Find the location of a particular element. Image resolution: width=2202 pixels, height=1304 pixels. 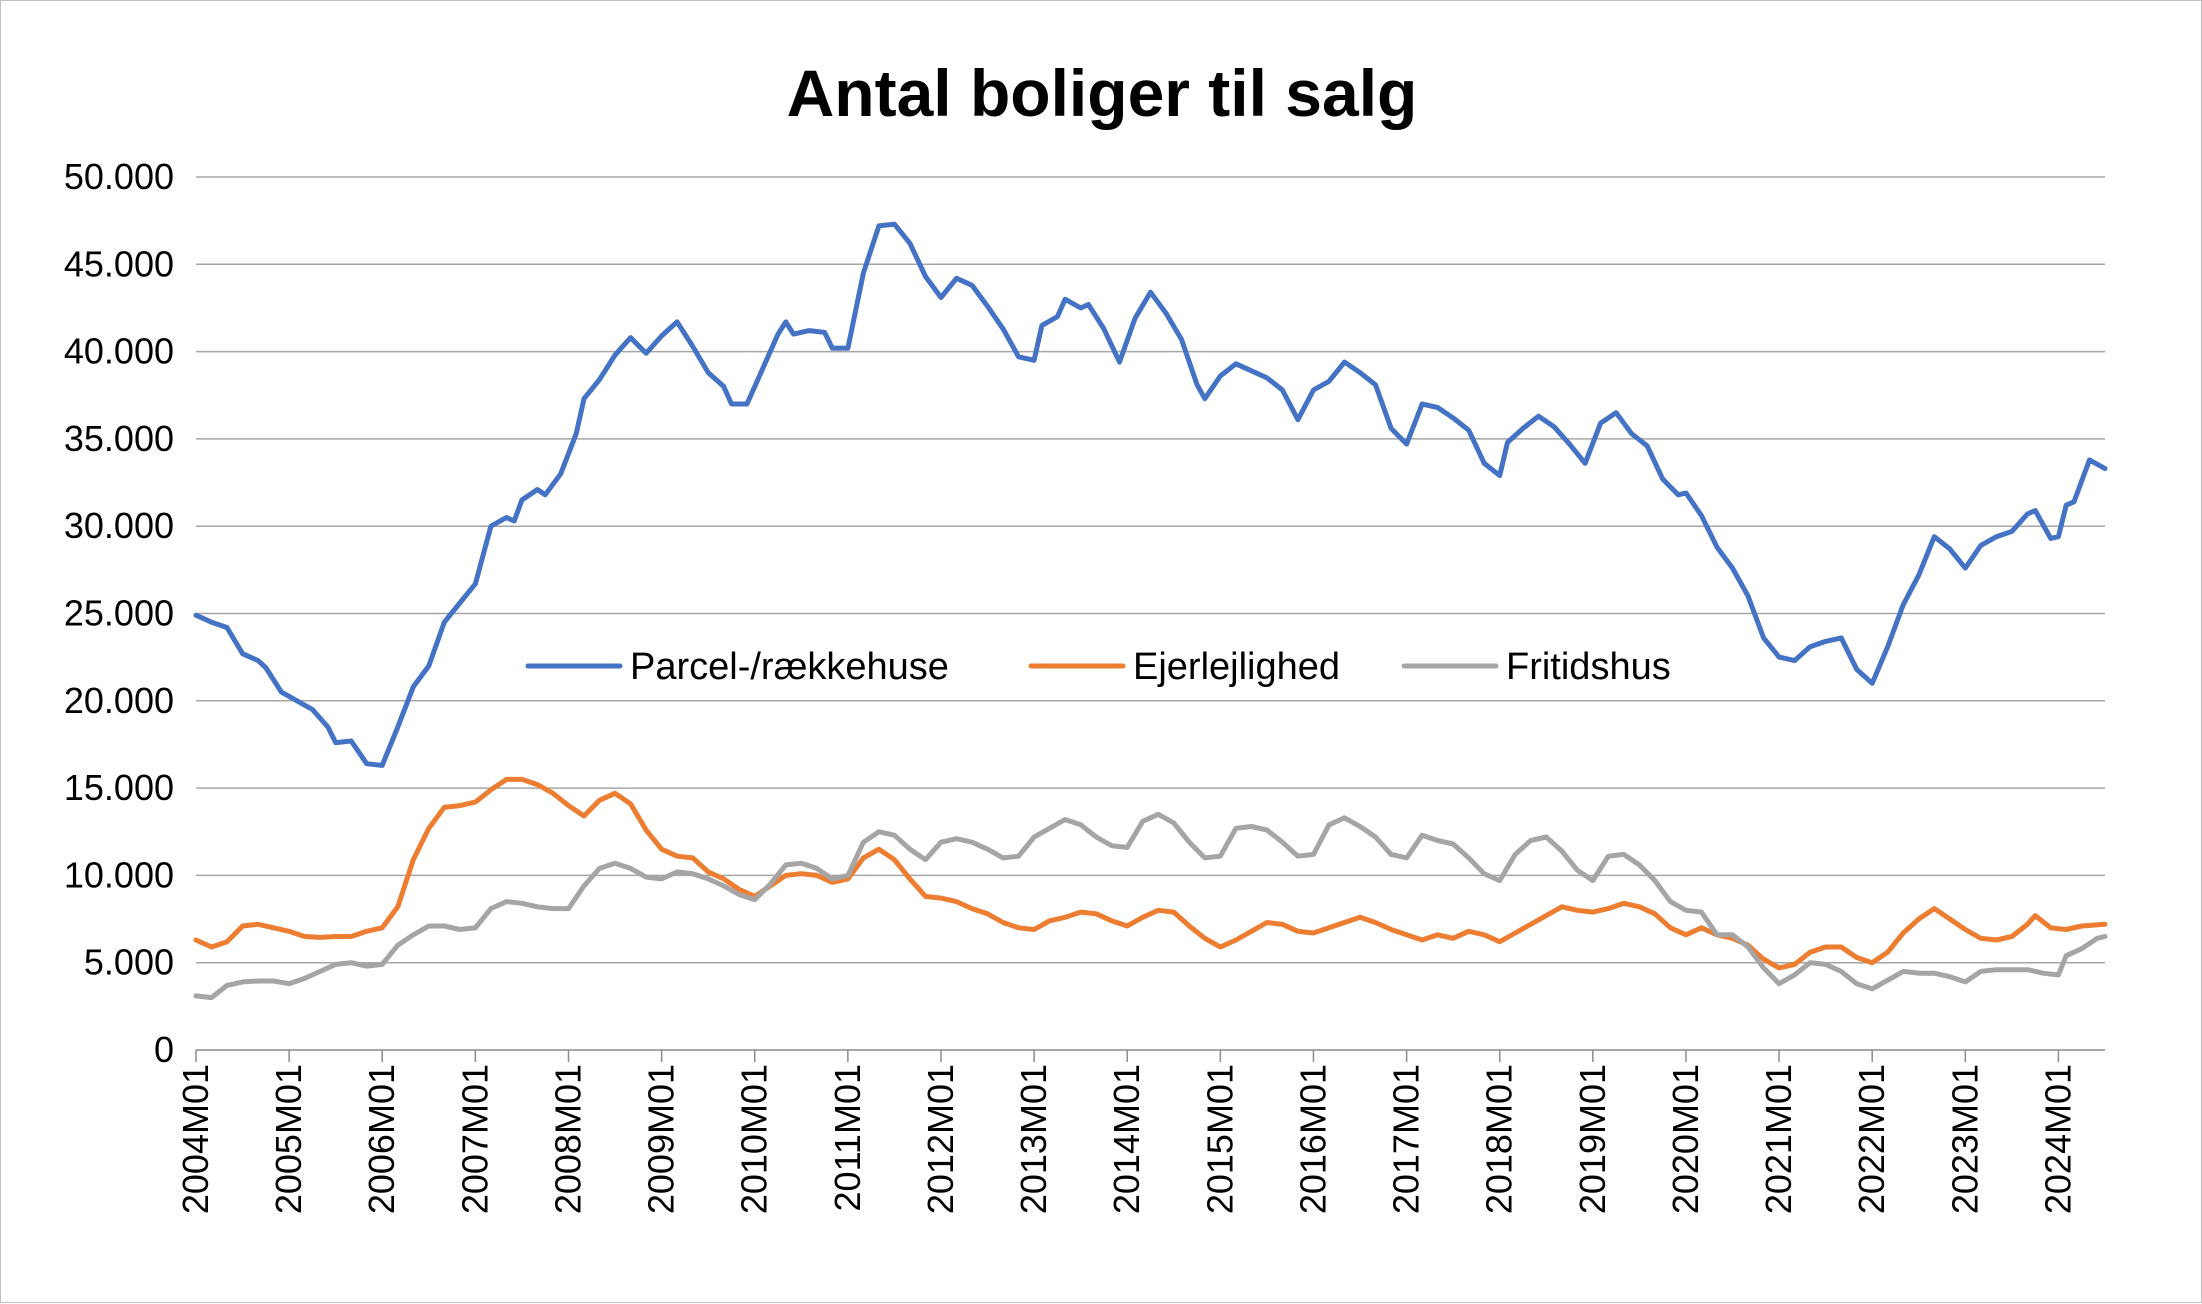

x-tick-label: 2023M01 is located at coordinates (1964, 1139).